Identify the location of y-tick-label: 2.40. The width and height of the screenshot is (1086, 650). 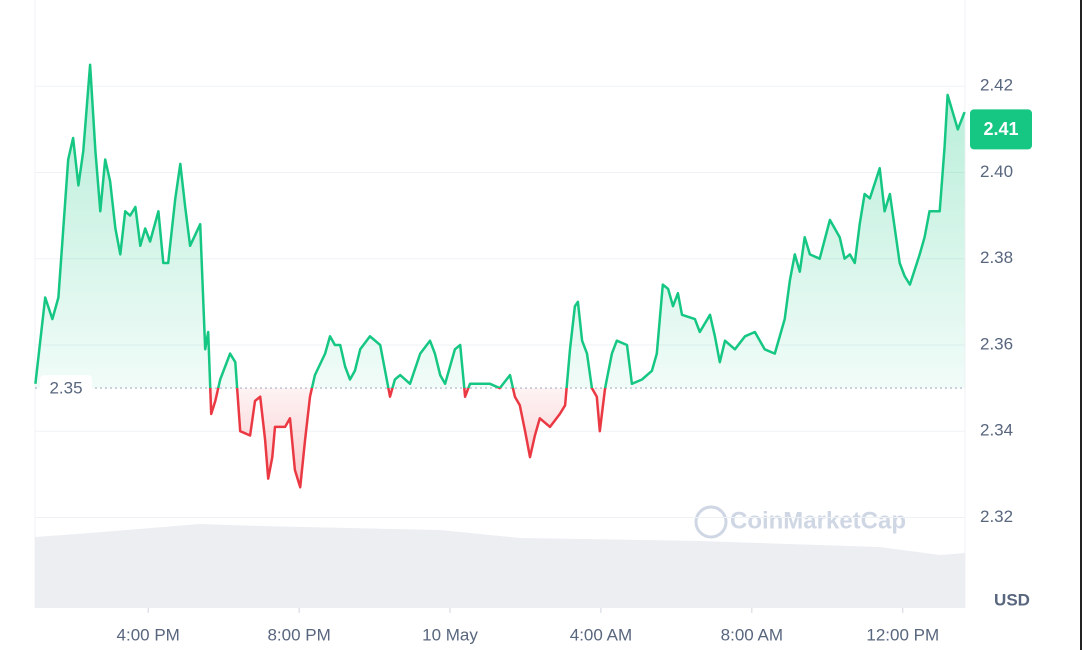
(996, 171).